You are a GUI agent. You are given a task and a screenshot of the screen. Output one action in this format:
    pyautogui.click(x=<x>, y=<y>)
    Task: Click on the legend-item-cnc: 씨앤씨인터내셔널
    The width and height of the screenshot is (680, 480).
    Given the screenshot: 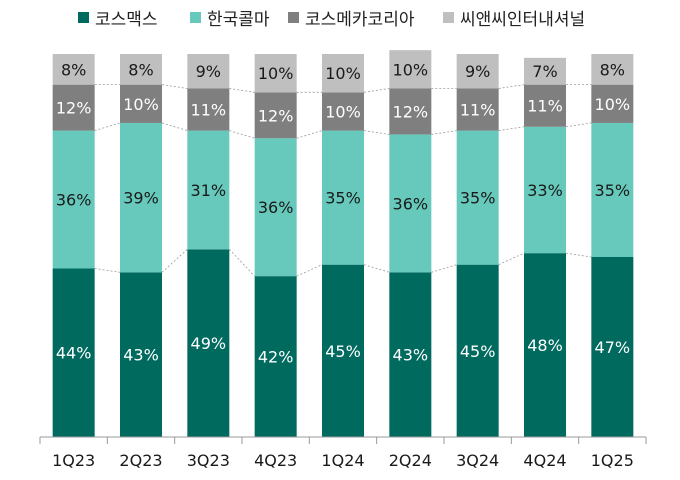 What is the action you would take?
    pyautogui.click(x=514, y=17)
    